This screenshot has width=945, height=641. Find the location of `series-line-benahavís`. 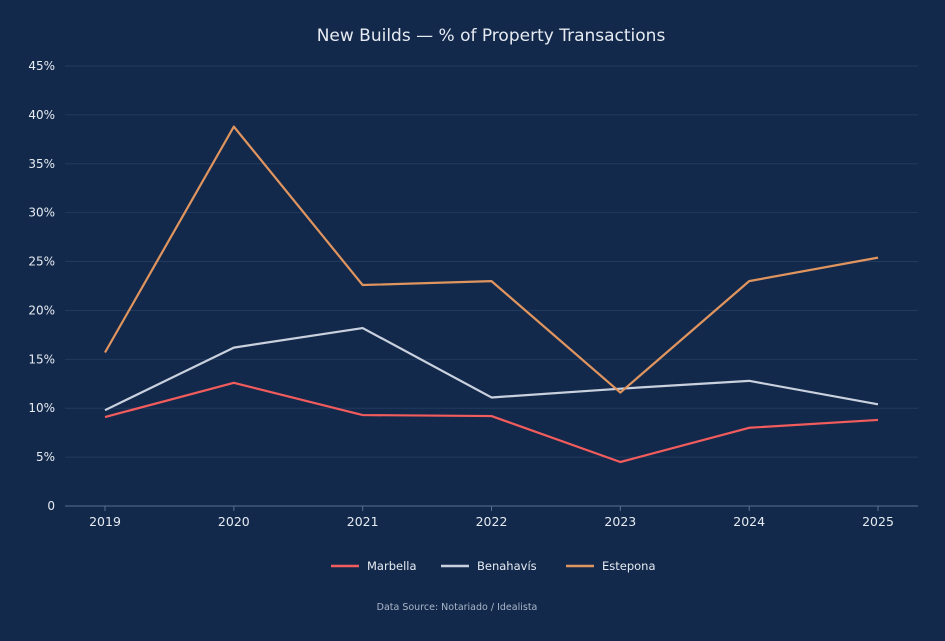

series-line-benahavís is located at coordinates (491, 369).